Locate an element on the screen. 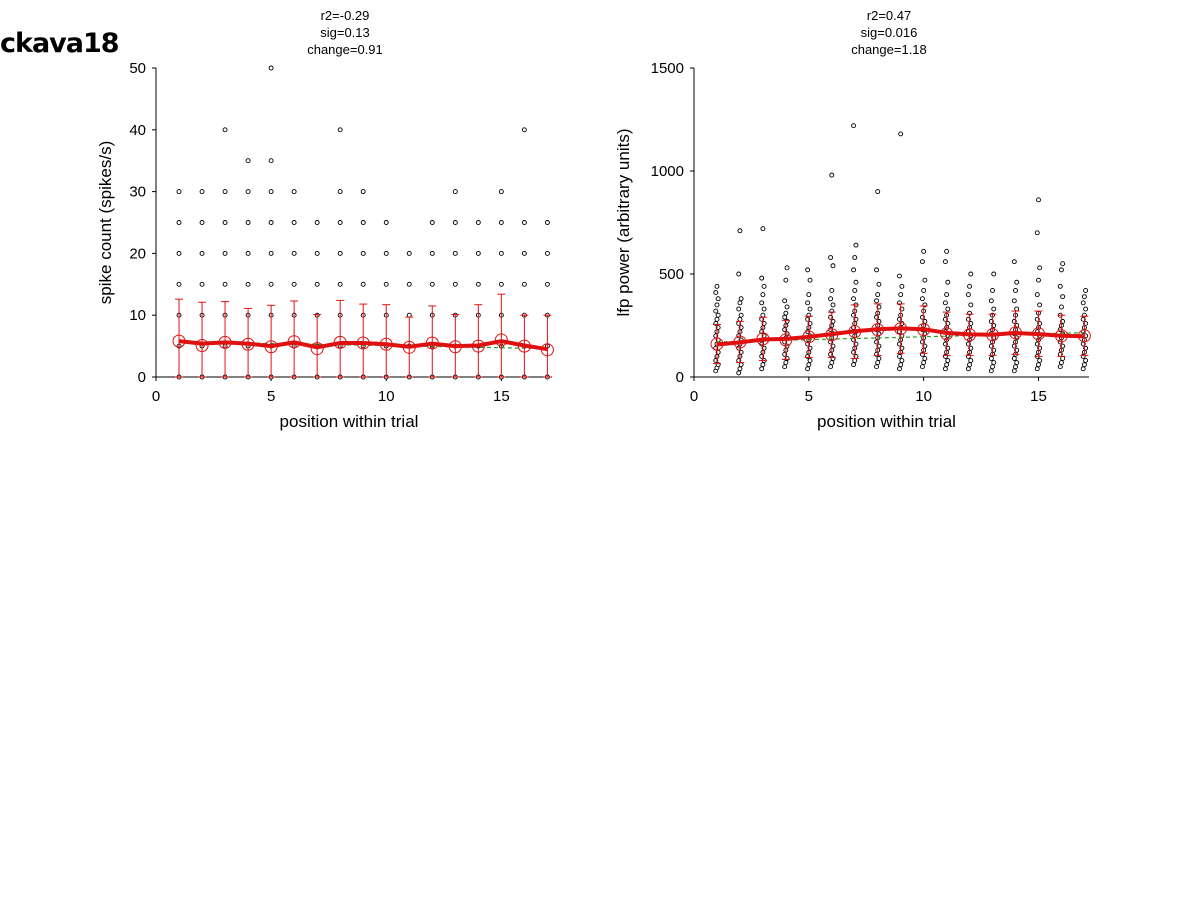 This screenshot has width=1200, height=901. chart-title-line: change=0.91 is located at coordinates (345, 49).